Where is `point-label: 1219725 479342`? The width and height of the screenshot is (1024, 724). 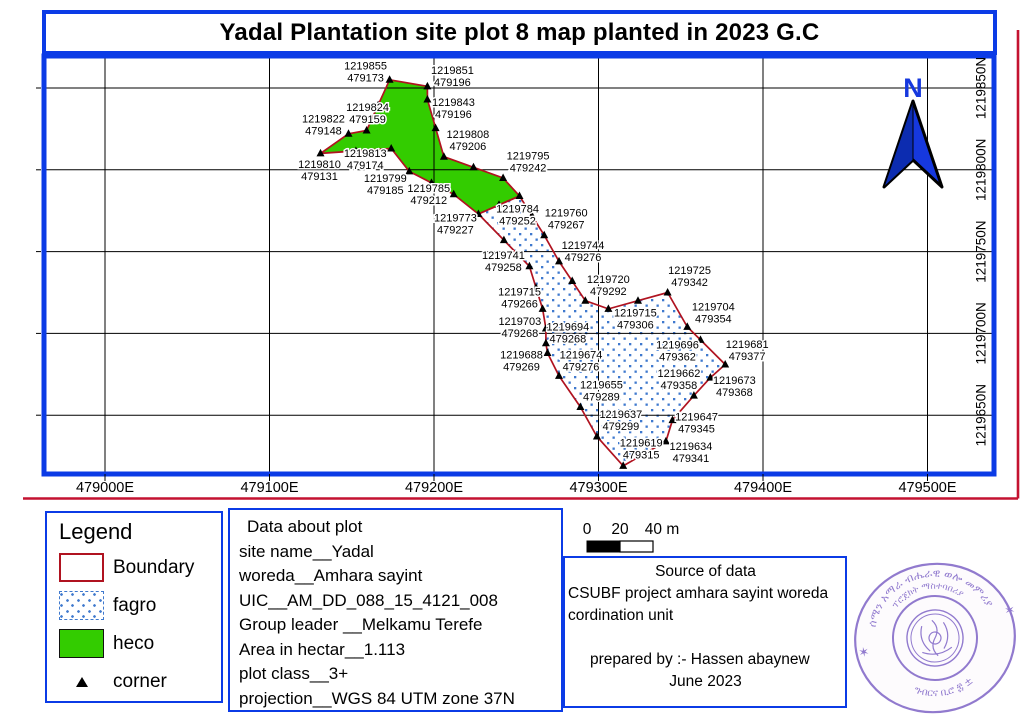 point-label: 1219725 479342 is located at coordinates (689, 277).